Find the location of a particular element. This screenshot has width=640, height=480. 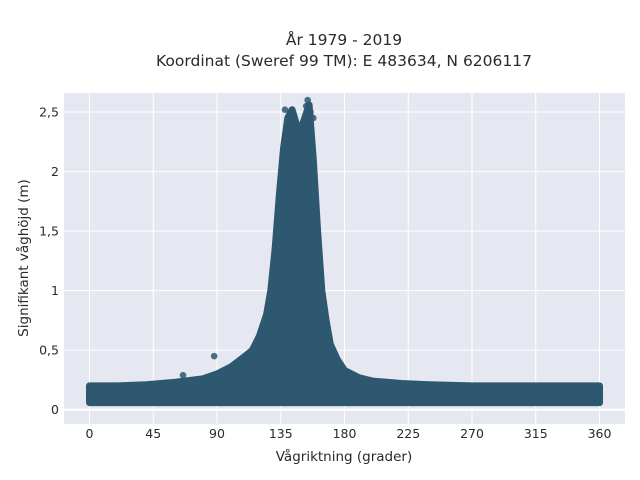

x-axis-ticks: 0 45 90 135 180 225 270 315 360 is located at coordinates (349, 433).